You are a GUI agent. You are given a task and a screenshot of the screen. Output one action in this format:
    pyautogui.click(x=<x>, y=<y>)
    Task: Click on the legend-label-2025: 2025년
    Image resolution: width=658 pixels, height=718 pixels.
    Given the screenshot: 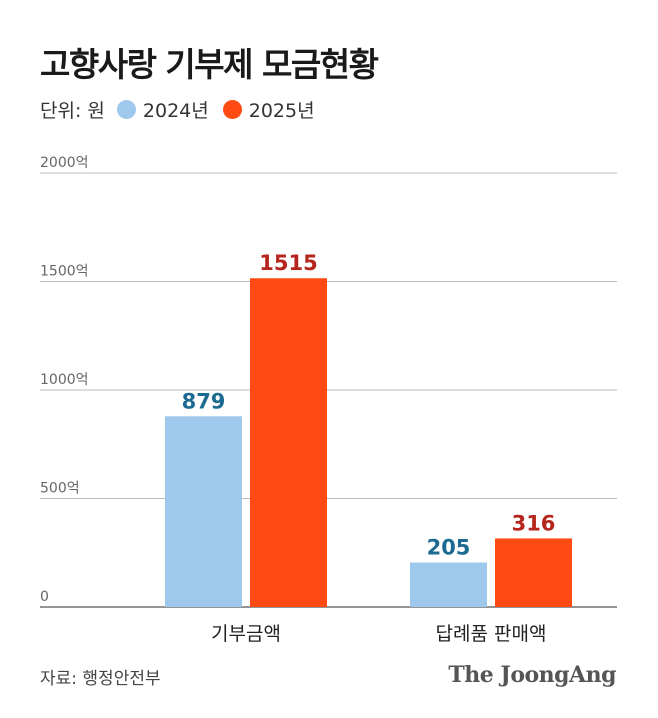 What is the action you would take?
    pyautogui.click(x=281, y=110)
    